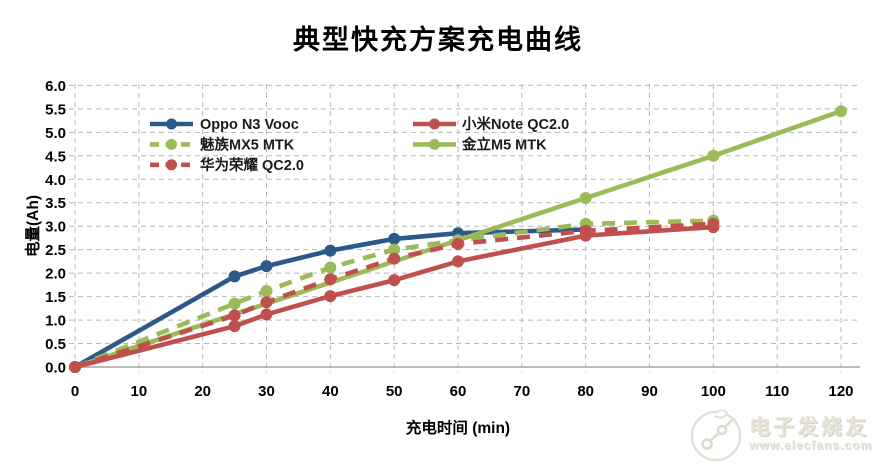 The height and width of the screenshot is (465, 876). I want to click on y-tick-label: 5.0, so click(55, 133).